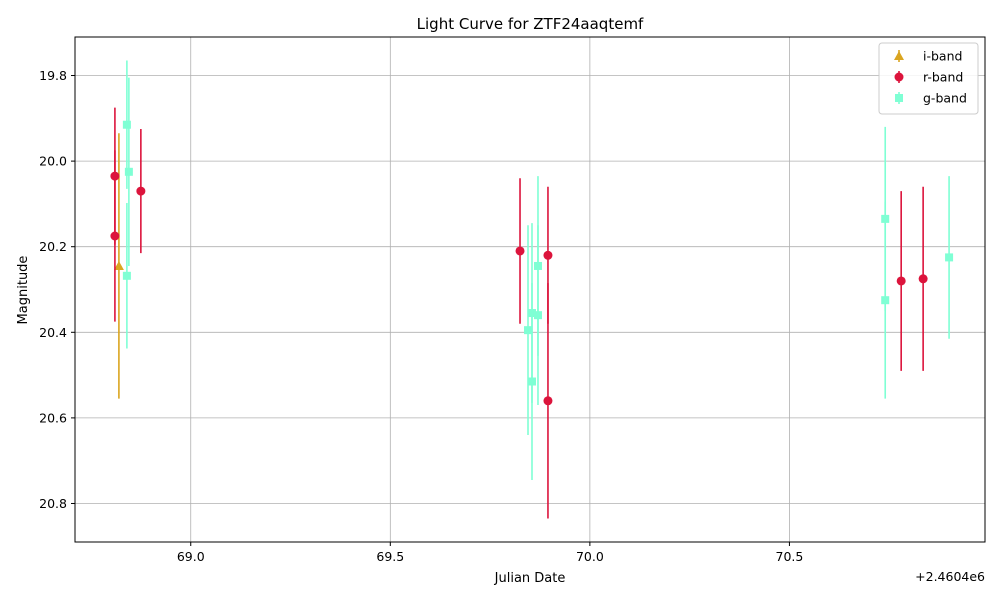  I want to click on y-tick-label: 20.6, so click(53, 417).